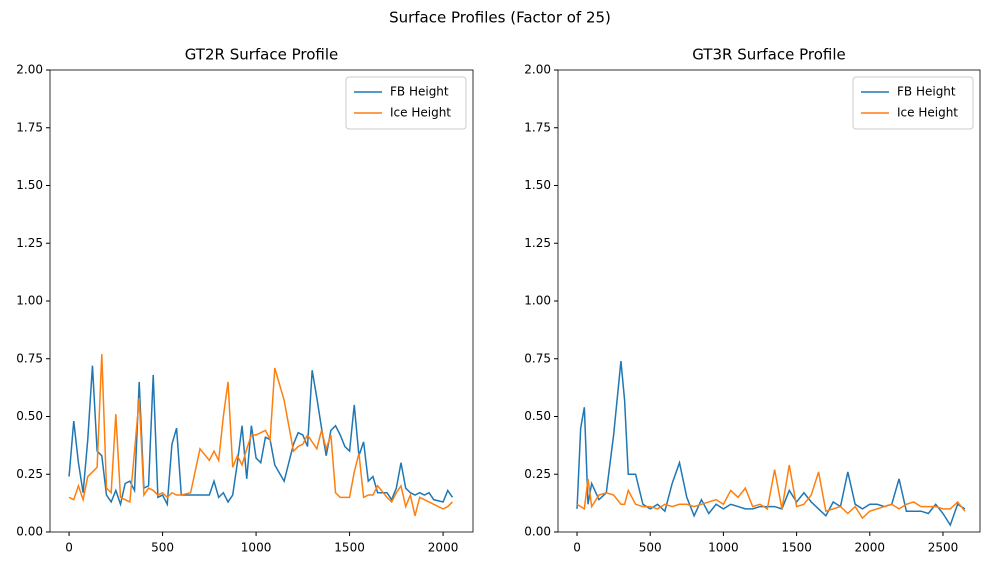  What do you see at coordinates (943, 548) in the screenshot?
I see `x-tick-label: 2500` at bounding box center [943, 548].